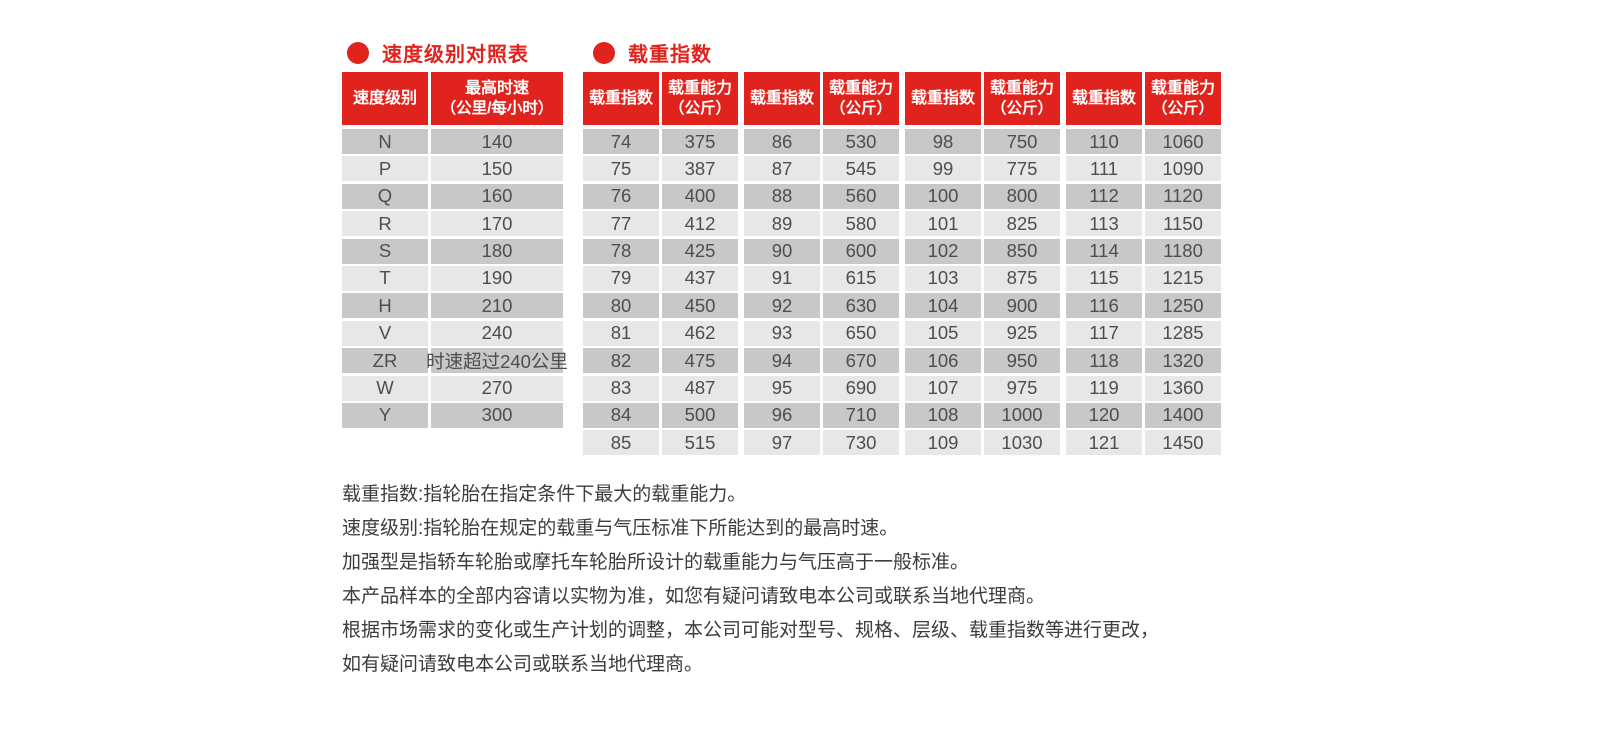 The height and width of the screenshot is (734, 1600). I want to click on load-index-cell: 103, so click(943, 278).